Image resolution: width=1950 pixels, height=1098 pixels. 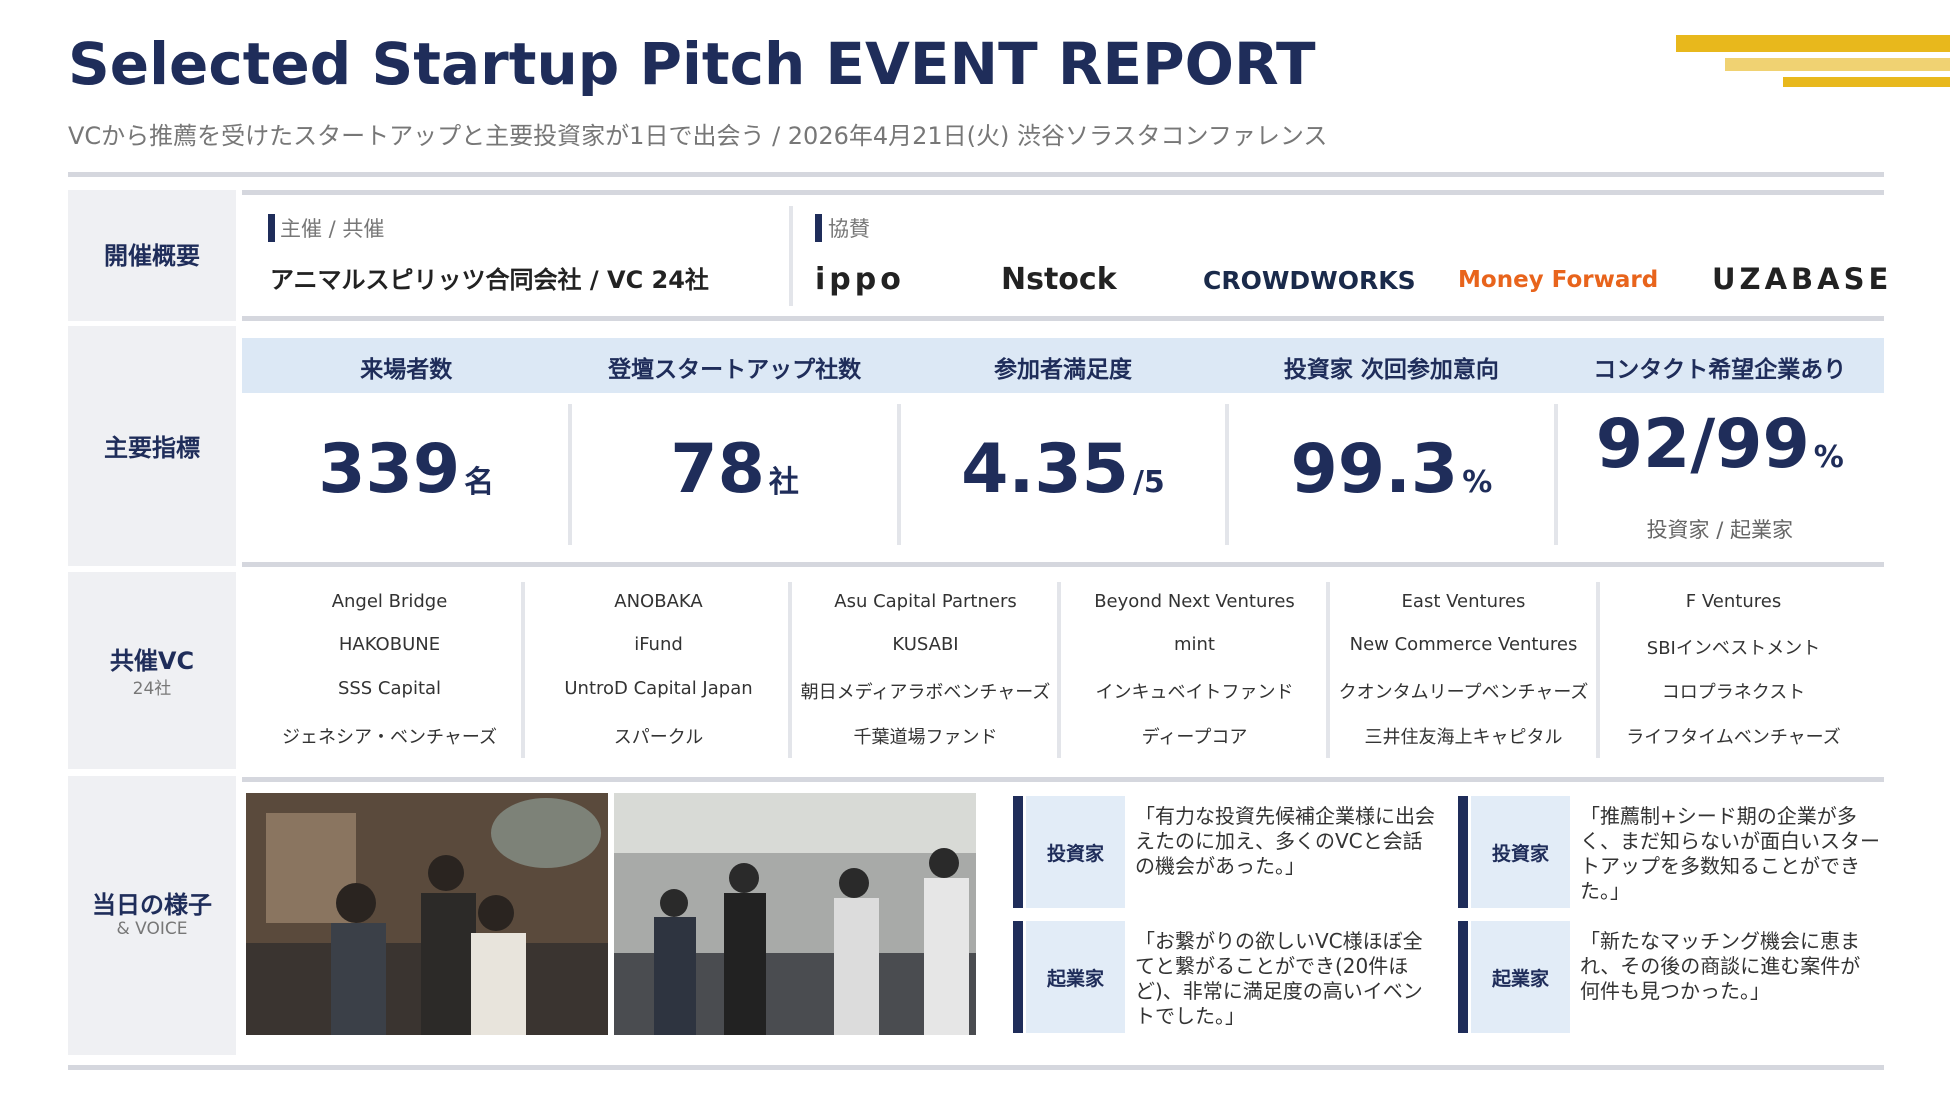 What do you see at coordinates (1374, 469) in the screenshot?
I see `value: 99.3` at bounding box center [1374, 469].